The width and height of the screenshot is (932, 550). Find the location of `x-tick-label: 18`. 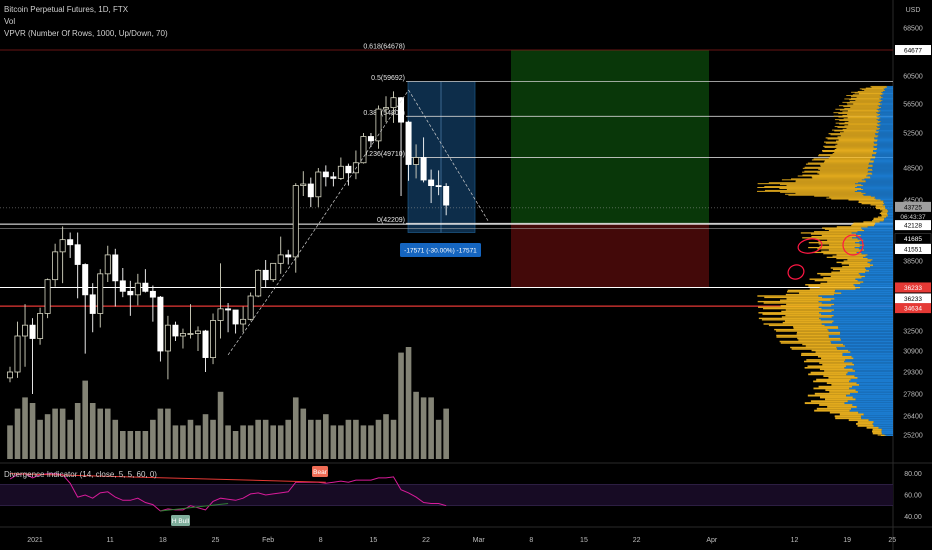

x-tick-label: 18 is located at coordinates (163, 540).